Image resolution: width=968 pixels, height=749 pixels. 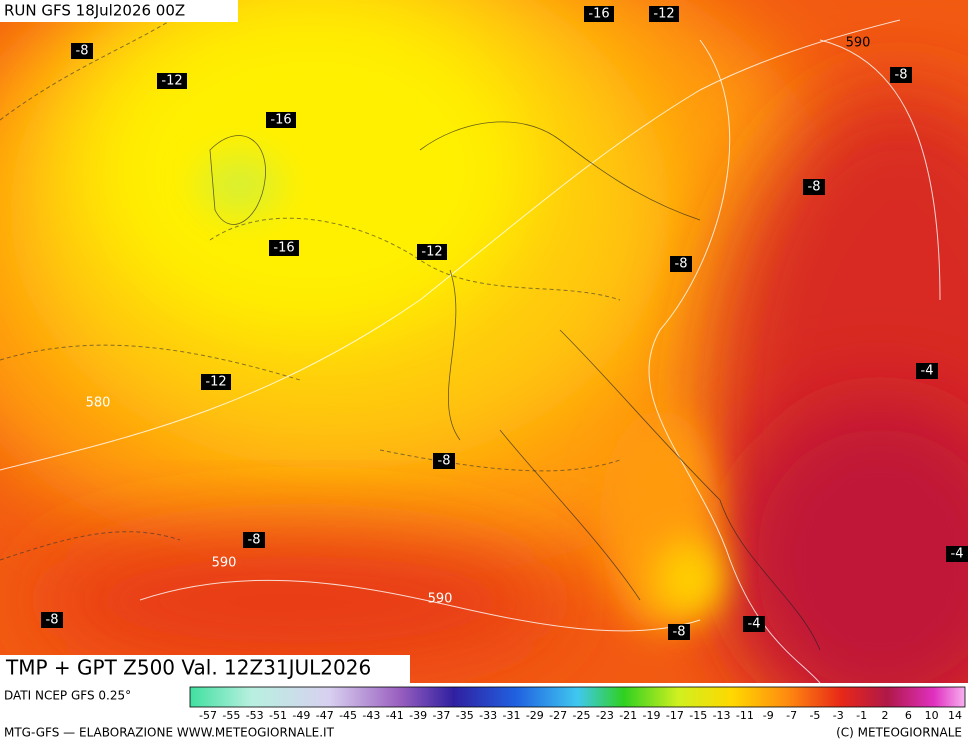 What do you see at coordinates (814, 715) in the screenshot?
I see `colorbar-tick-label: -5` at bounding box center [814, 715].